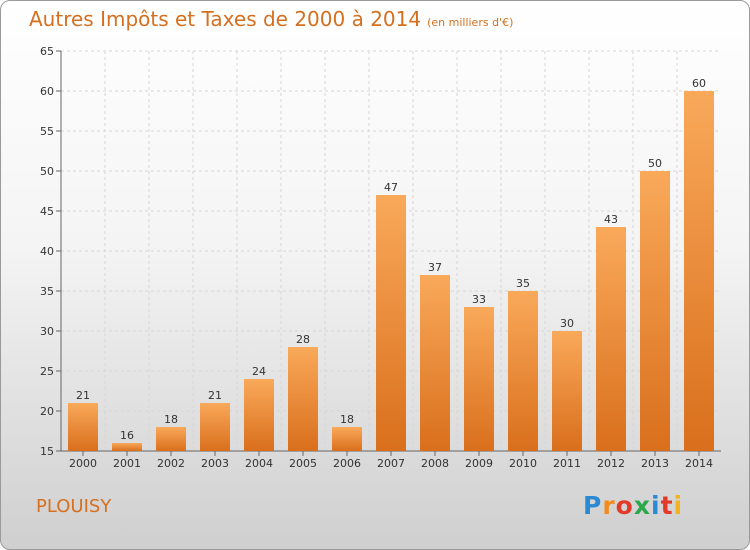 The image size is (750, 550). I want to click on logo-letter: r, so click(609, 505).